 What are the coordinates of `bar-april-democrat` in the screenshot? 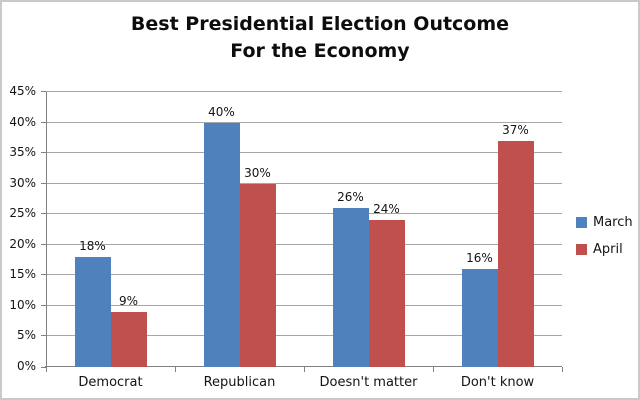 It's located at (128, 339).